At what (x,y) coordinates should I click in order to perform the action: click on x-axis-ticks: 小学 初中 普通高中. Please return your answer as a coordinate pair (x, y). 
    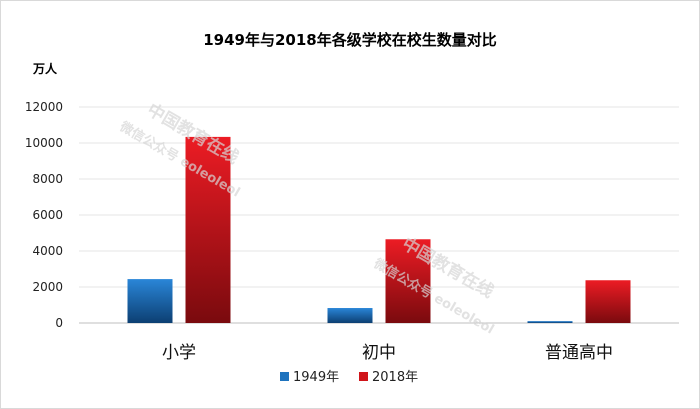
    Looking at the image, I should click on (387, 353).